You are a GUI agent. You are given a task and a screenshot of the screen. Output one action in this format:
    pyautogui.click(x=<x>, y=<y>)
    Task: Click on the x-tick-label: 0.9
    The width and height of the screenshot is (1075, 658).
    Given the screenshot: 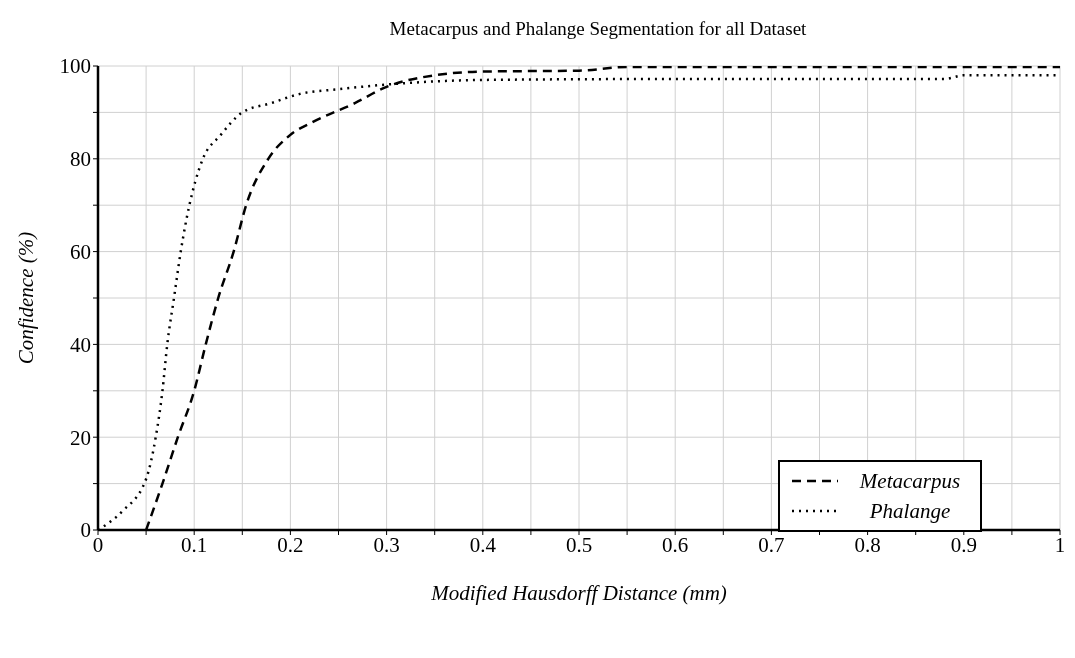 What is the action you would take?
    pyautogui.click(x=963, y=544)
    